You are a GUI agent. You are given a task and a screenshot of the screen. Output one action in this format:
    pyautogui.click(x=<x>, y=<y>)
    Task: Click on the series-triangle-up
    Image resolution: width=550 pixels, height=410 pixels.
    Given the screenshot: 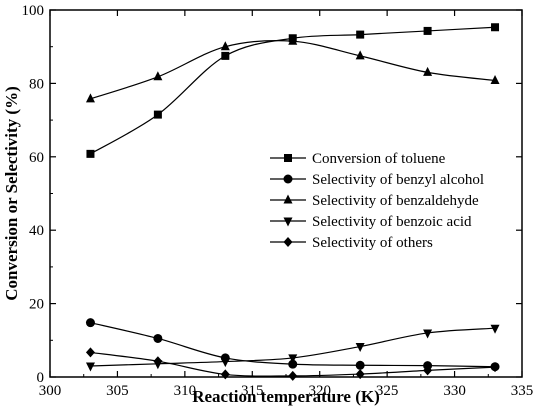 What is the action you would take?
    pyautogui.click(x=292, y=69)
    